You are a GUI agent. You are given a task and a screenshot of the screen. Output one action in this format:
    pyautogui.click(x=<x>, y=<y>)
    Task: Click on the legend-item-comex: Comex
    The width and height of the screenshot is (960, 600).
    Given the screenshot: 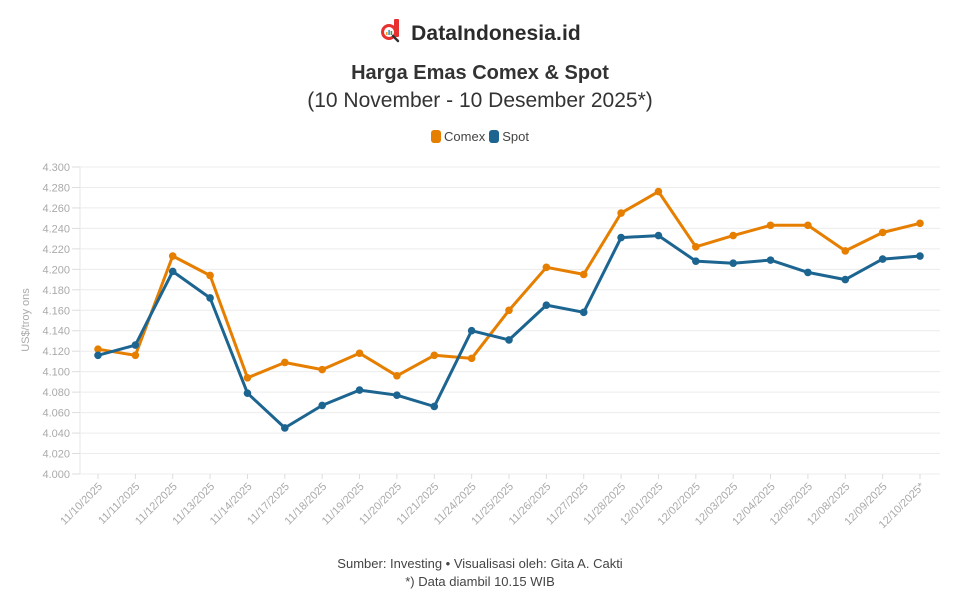 What is the action you would take?
    pyautogui.click(x=458, y=136)
    